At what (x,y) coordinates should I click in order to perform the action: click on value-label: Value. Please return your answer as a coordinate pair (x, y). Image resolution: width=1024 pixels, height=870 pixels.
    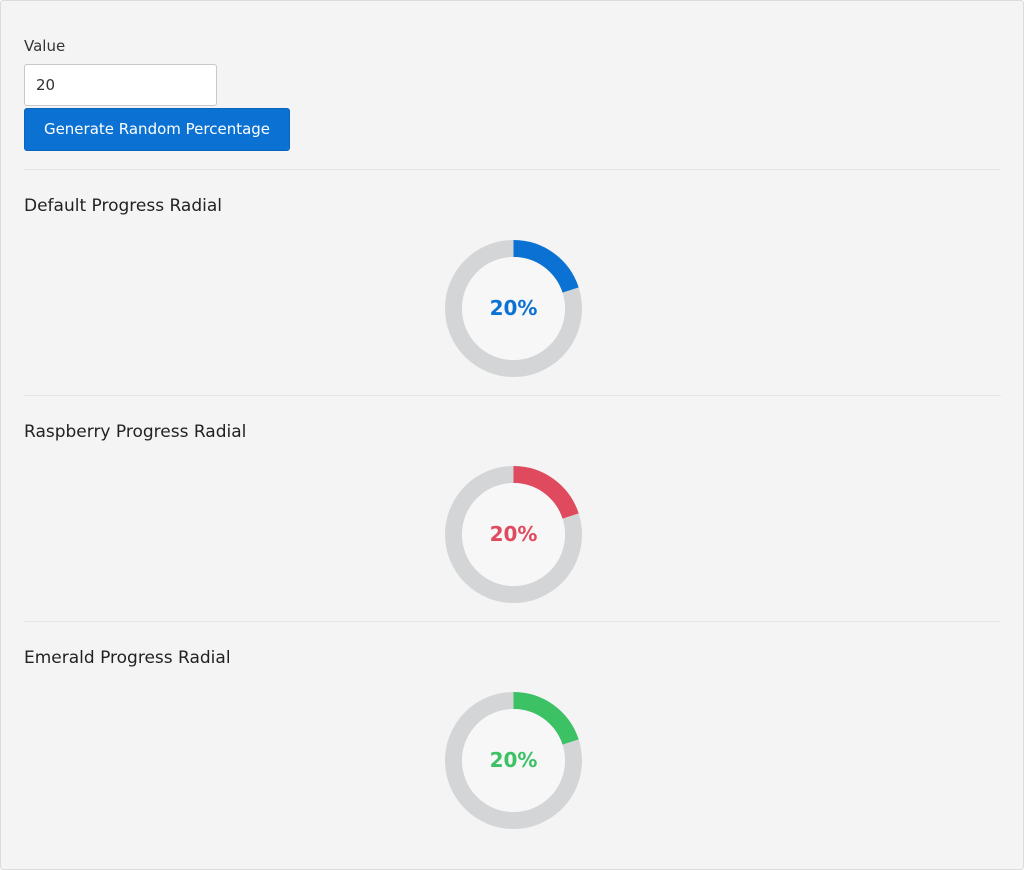
    Looking at the image, I should click on (45, 46).